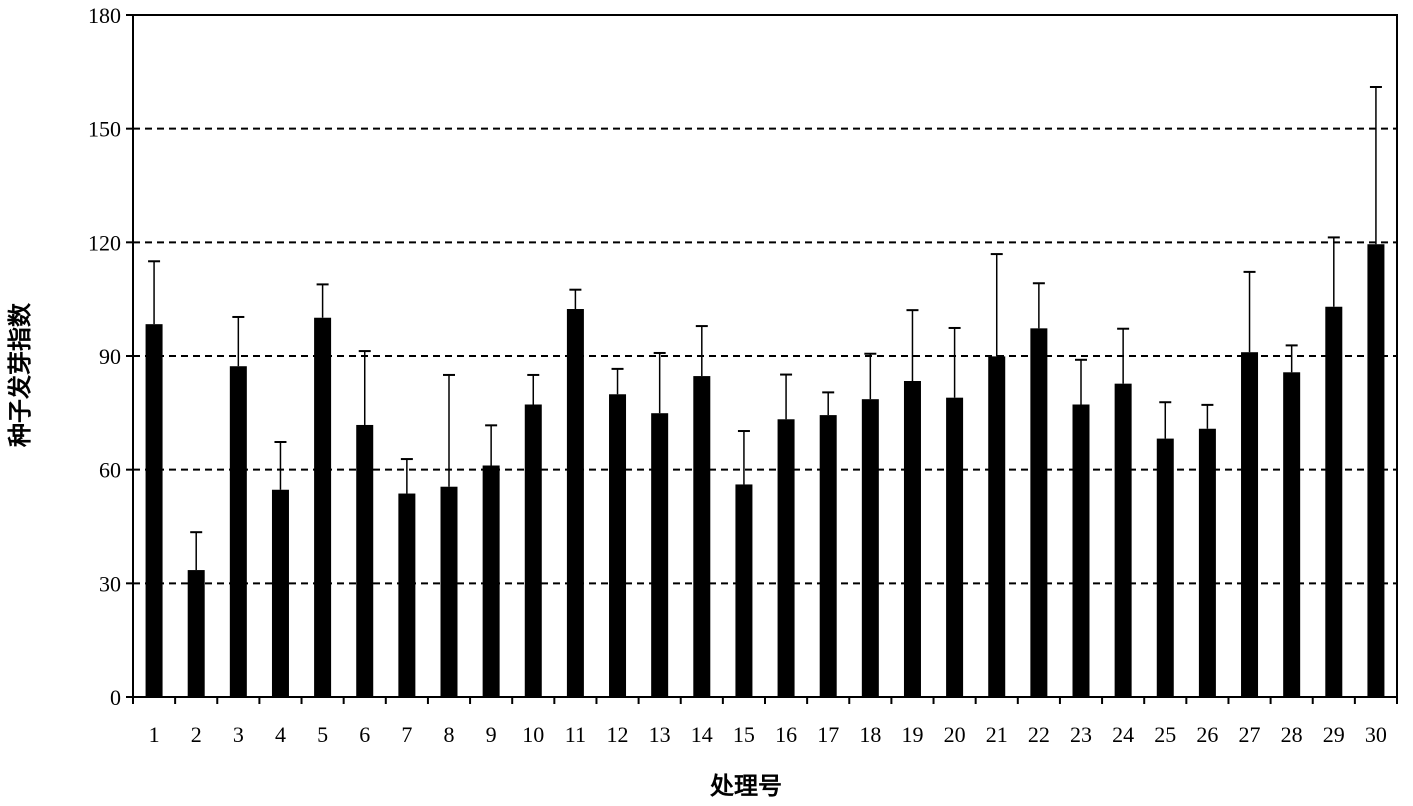 This screenshot has width=1413, height=806. Describe the element at coordinates (1334, 734) in the screenshot. I see `x-tick-label: 29` at that location.